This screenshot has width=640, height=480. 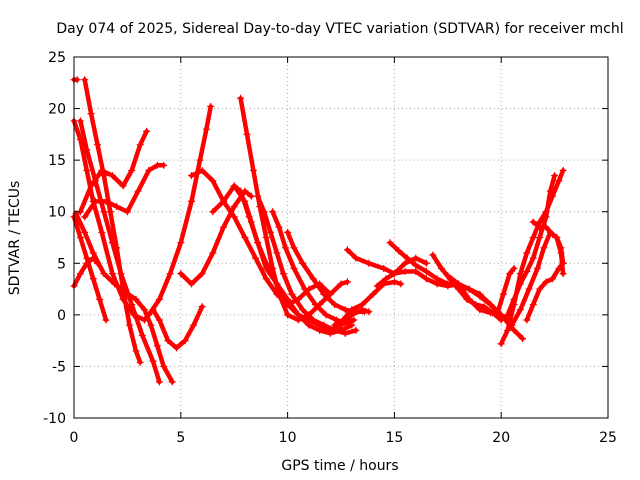 I want to click on y-tick-label: 25, so click(x=57, y=58).